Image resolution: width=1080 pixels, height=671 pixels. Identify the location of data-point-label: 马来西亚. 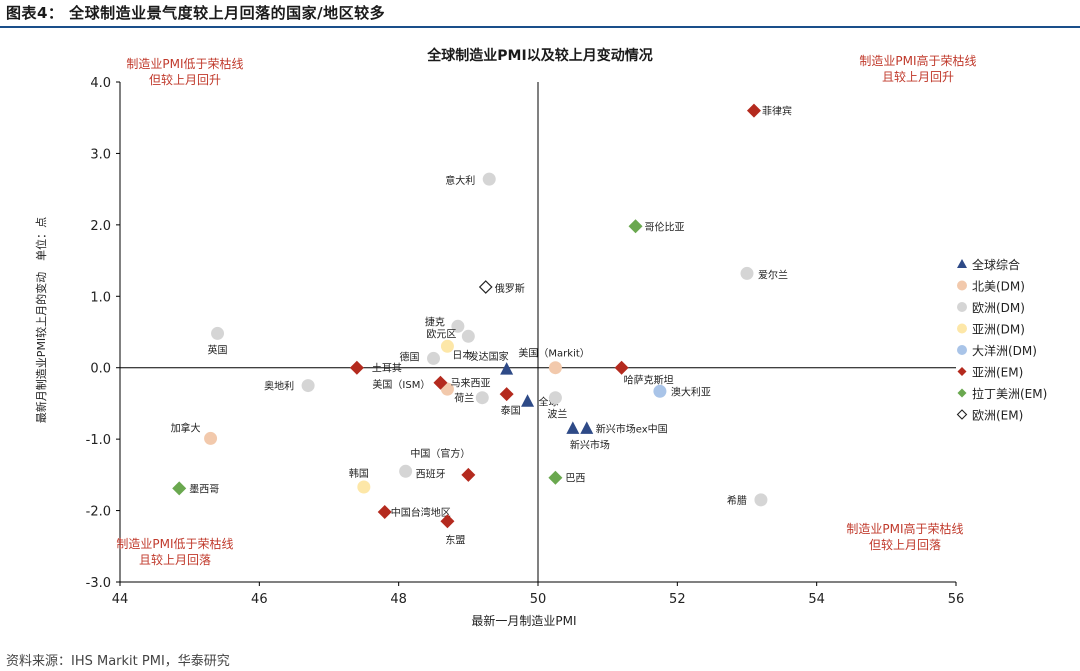
(470, 384).